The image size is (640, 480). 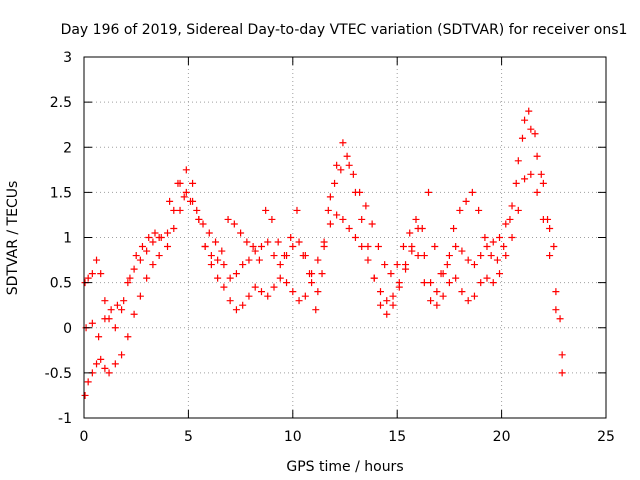 What do you see at coordinates (58, 374) in the screenshot?
I see `y-tick-label: -0.5` at bounding box center [58, 374].